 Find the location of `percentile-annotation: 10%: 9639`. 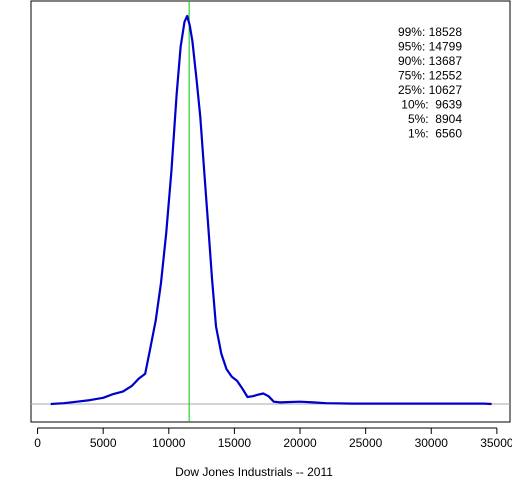

percentile-annotation: 10%: 9639 is located at coordinates (431, 105).